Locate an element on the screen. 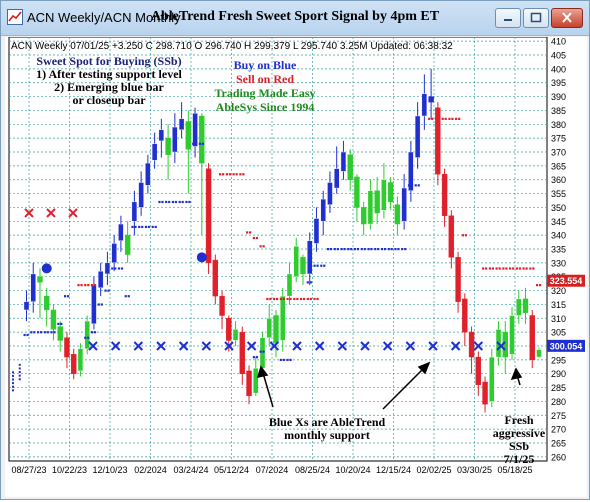 This screenshot has width=590, height=502. y-tick-label: 375 is located at coordinates (558, 139).